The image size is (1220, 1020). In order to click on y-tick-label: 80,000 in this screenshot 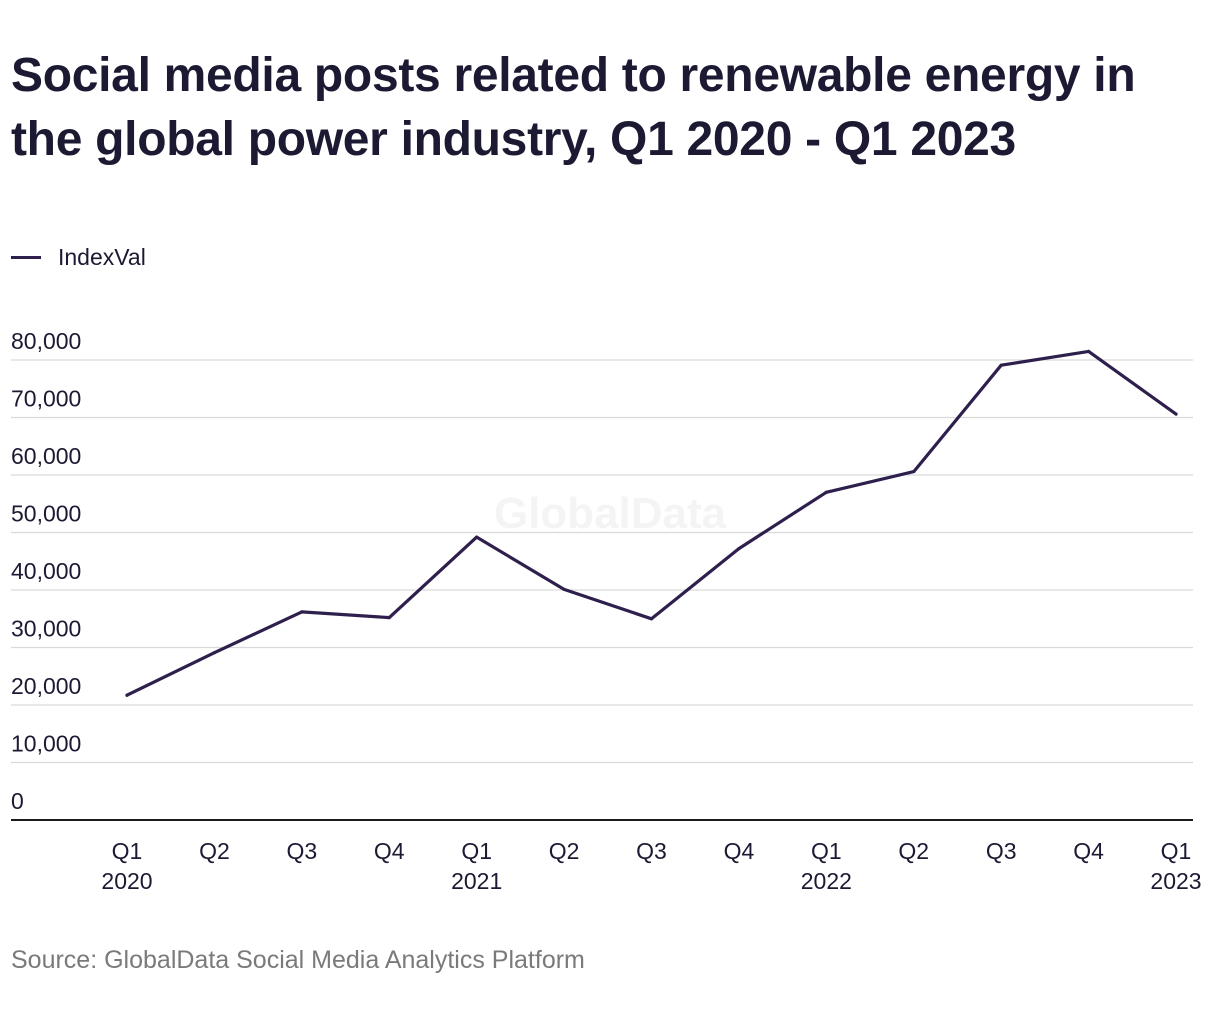, I will do `click(46, 341)`.